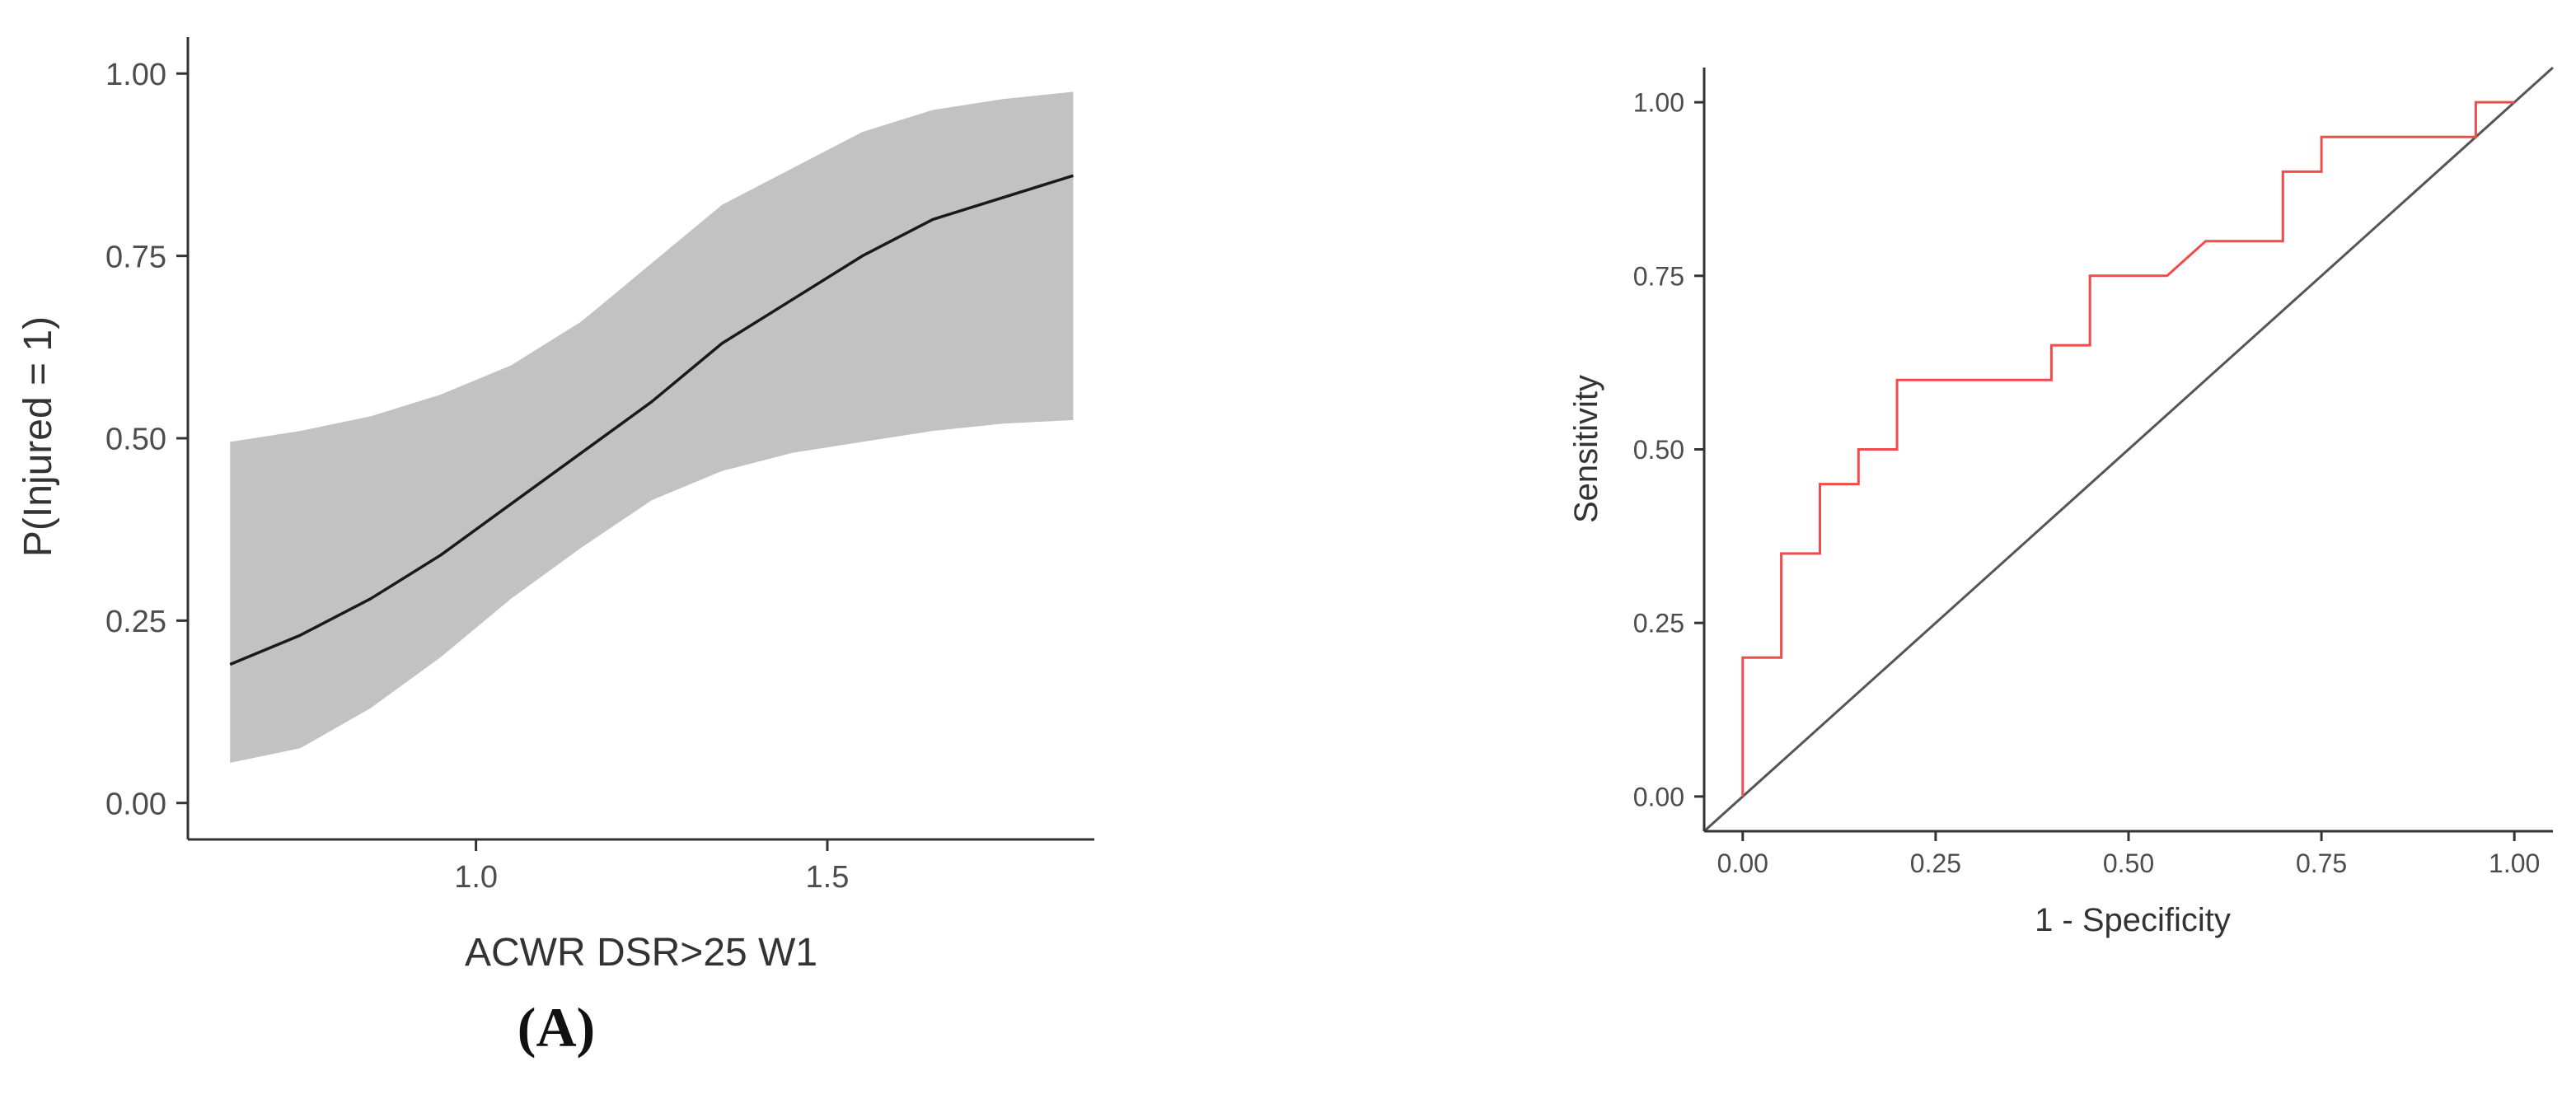 The width and height of the screenshot is (2576, 1094). I want to click on panel-a-y-tick-label: 0.50, so click(135, 440).